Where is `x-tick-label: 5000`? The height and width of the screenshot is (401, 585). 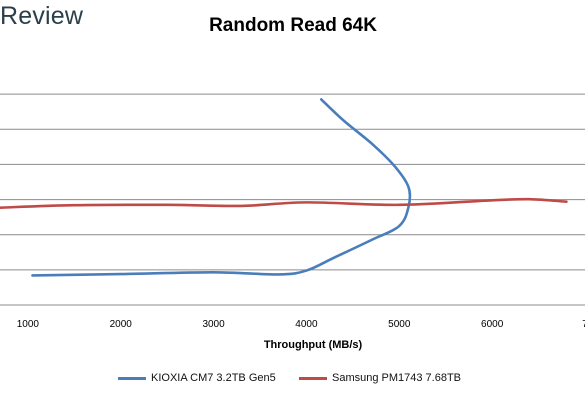
x-tick-label: 5000 is located at coordinates (399, 324).